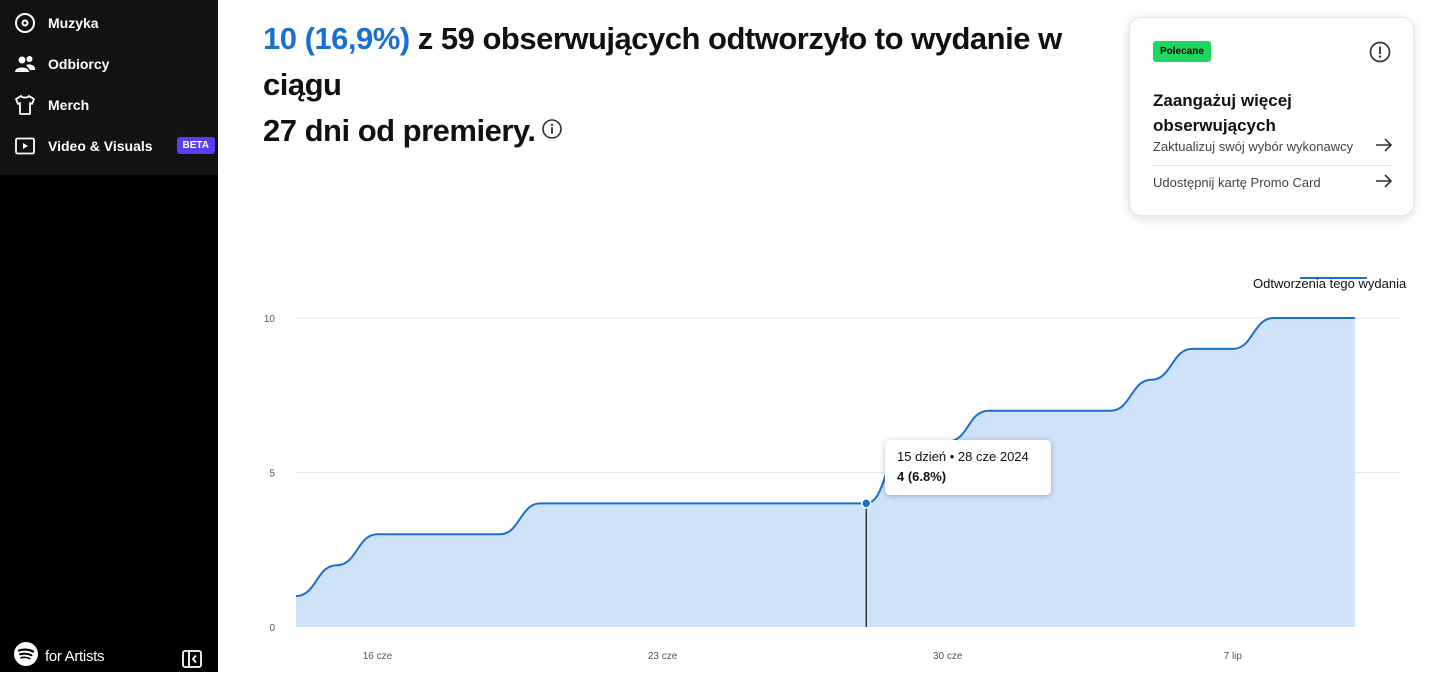 This screenshot has height=673, width=1440. What do you see at coordinates (196, 145) in the screenshot?
I see `beta-badge: BETA` at bounding box center [196, 145].